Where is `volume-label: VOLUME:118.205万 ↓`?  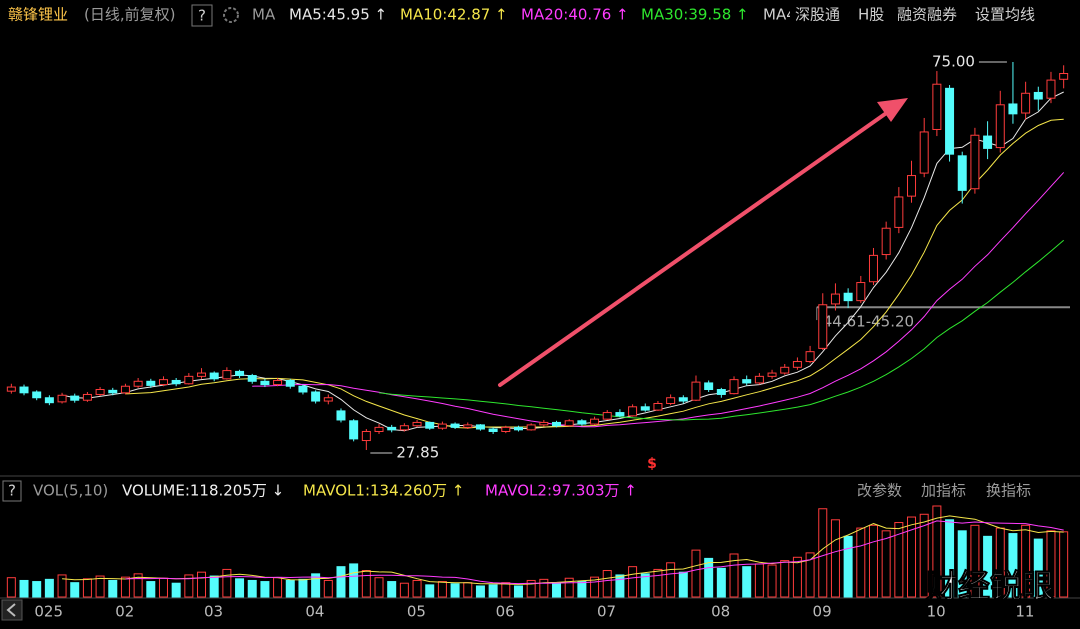 volume-label: VOLUME:118.205万 ↓ is located at coordinates (203, 491).